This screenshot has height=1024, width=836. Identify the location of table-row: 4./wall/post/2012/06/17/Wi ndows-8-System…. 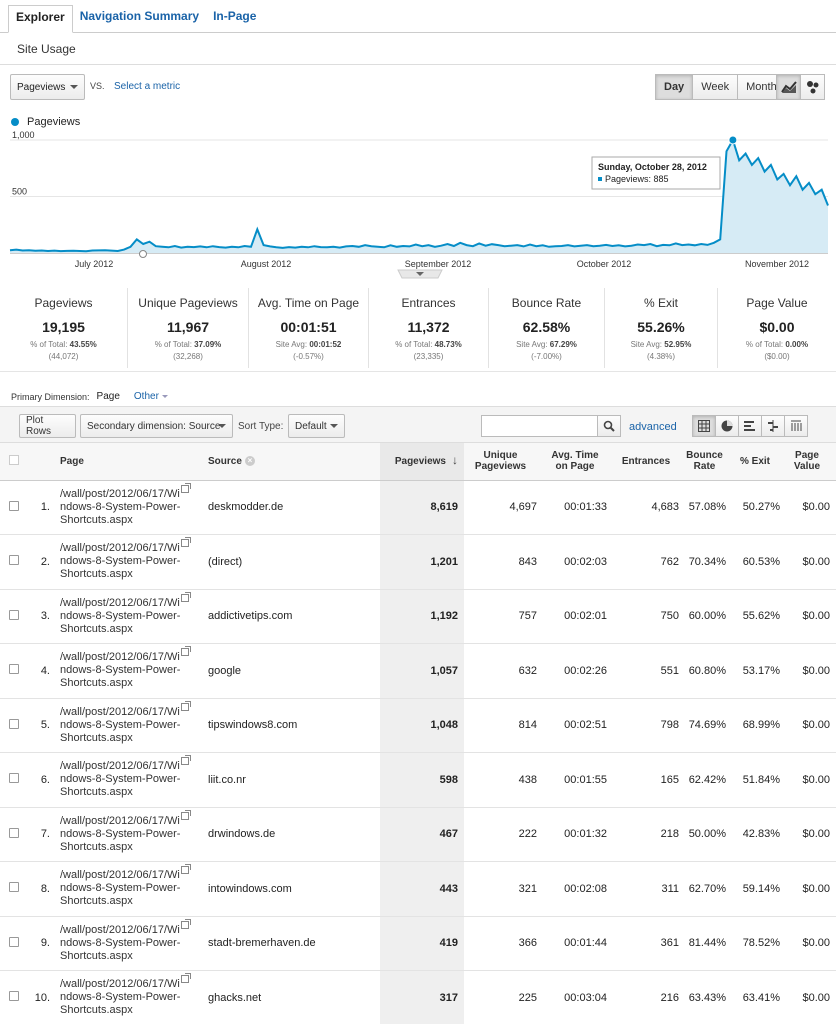
(418, 671).